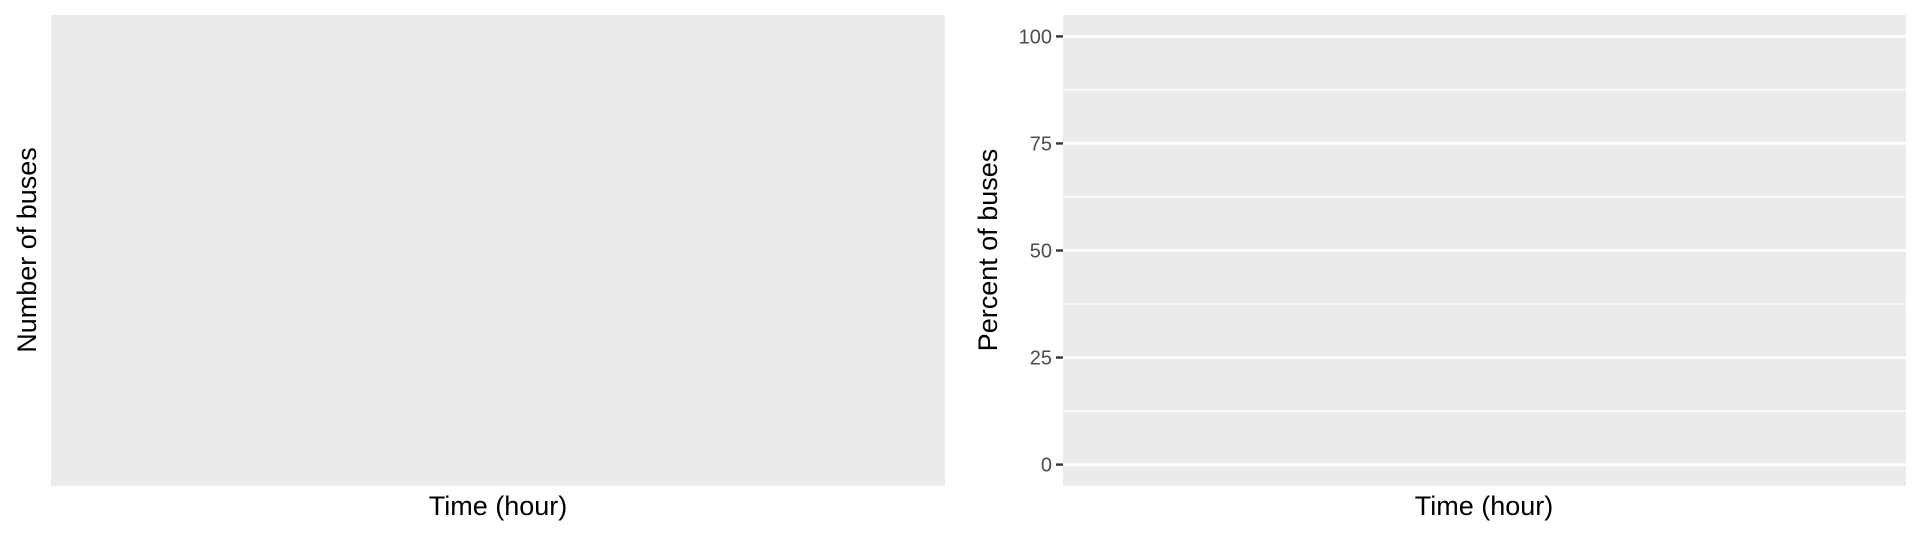  I want to click on right-y-tick-label: 0, so click(1046, 466).